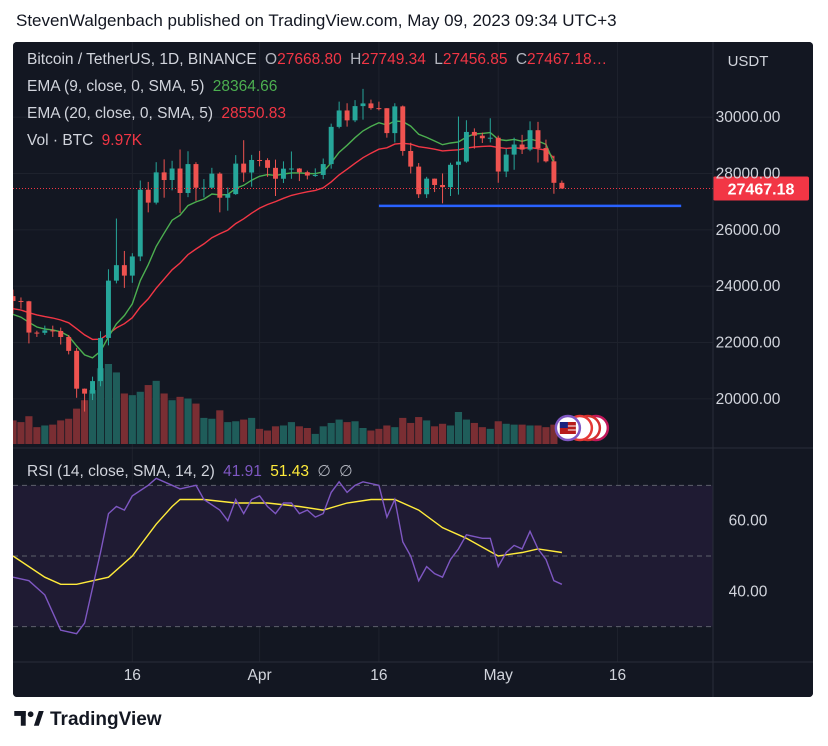 This screenshot has height=746, width=828. Describe the element at coordinates (116, 86) in the screenshot. I see `legend-ema9-label: EMA (9, close, 0, SMA, 5)` at that location.